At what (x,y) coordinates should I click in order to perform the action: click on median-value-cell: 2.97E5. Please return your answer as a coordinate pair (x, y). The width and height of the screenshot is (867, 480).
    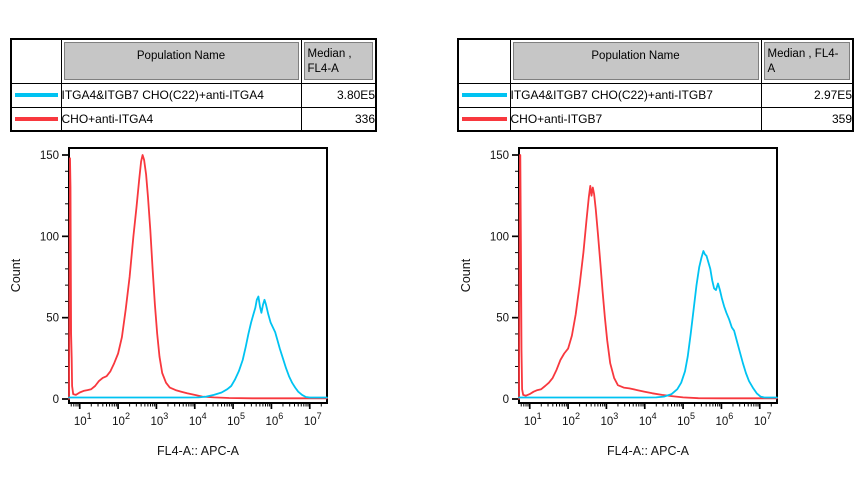
    Looking at the image, I should click on (807, 95).